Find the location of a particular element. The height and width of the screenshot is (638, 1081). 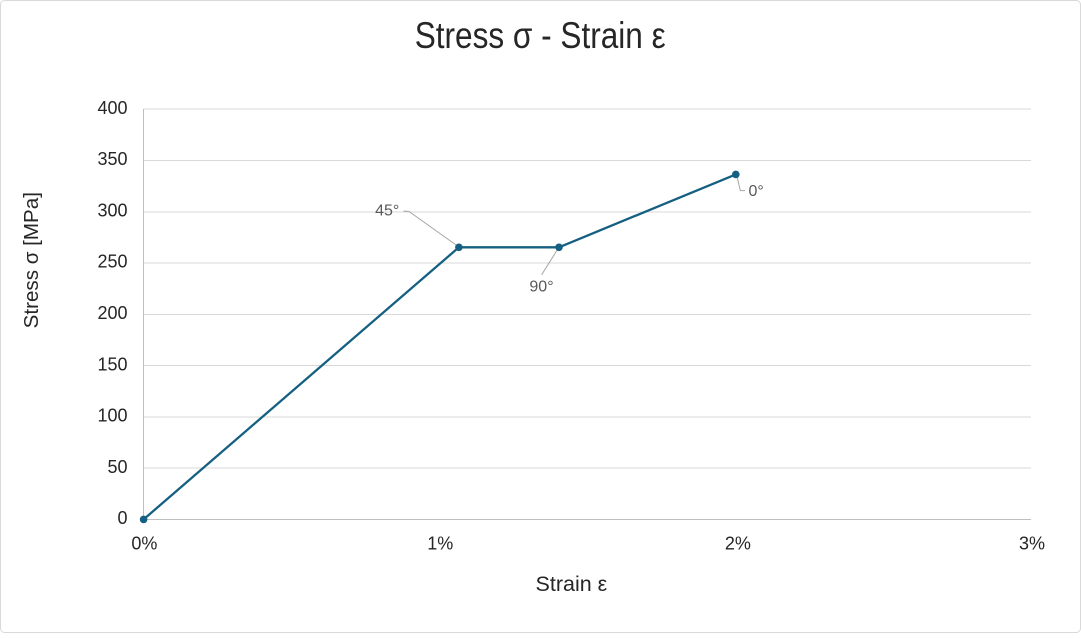

svg-text: Stress σ - Strain ε is located at coordinates (540, 35).